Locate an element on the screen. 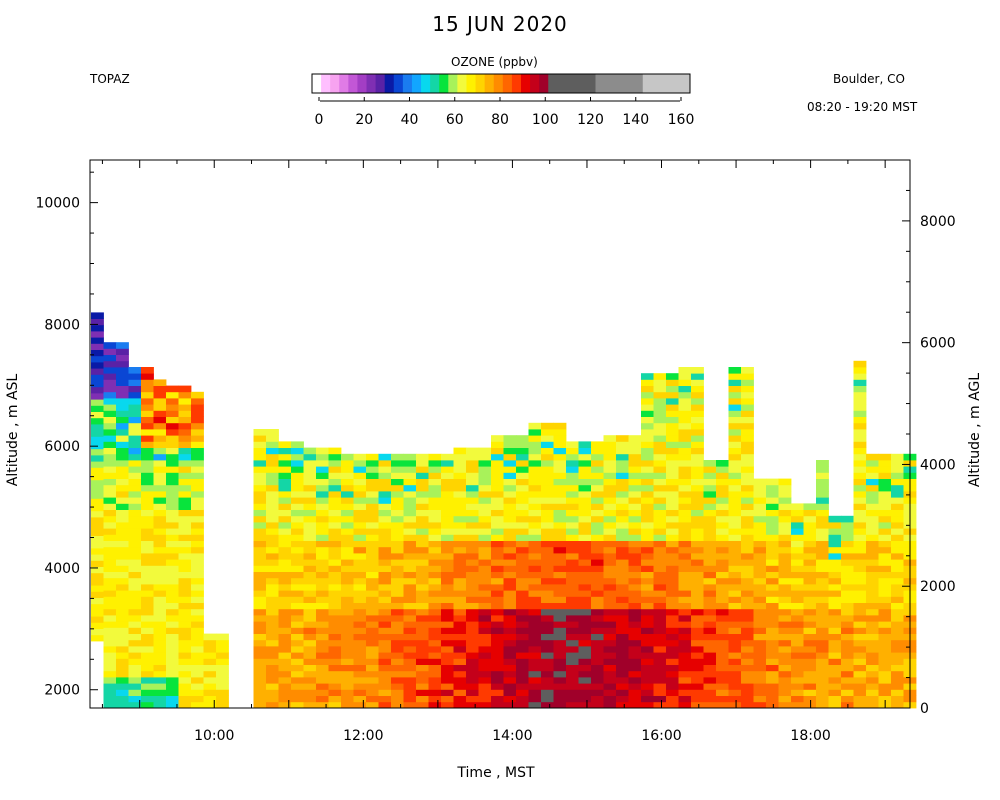 This screenshot has height=800, width=1000. y-left-tick-label: 6000 is located at coordinates (62, 447).